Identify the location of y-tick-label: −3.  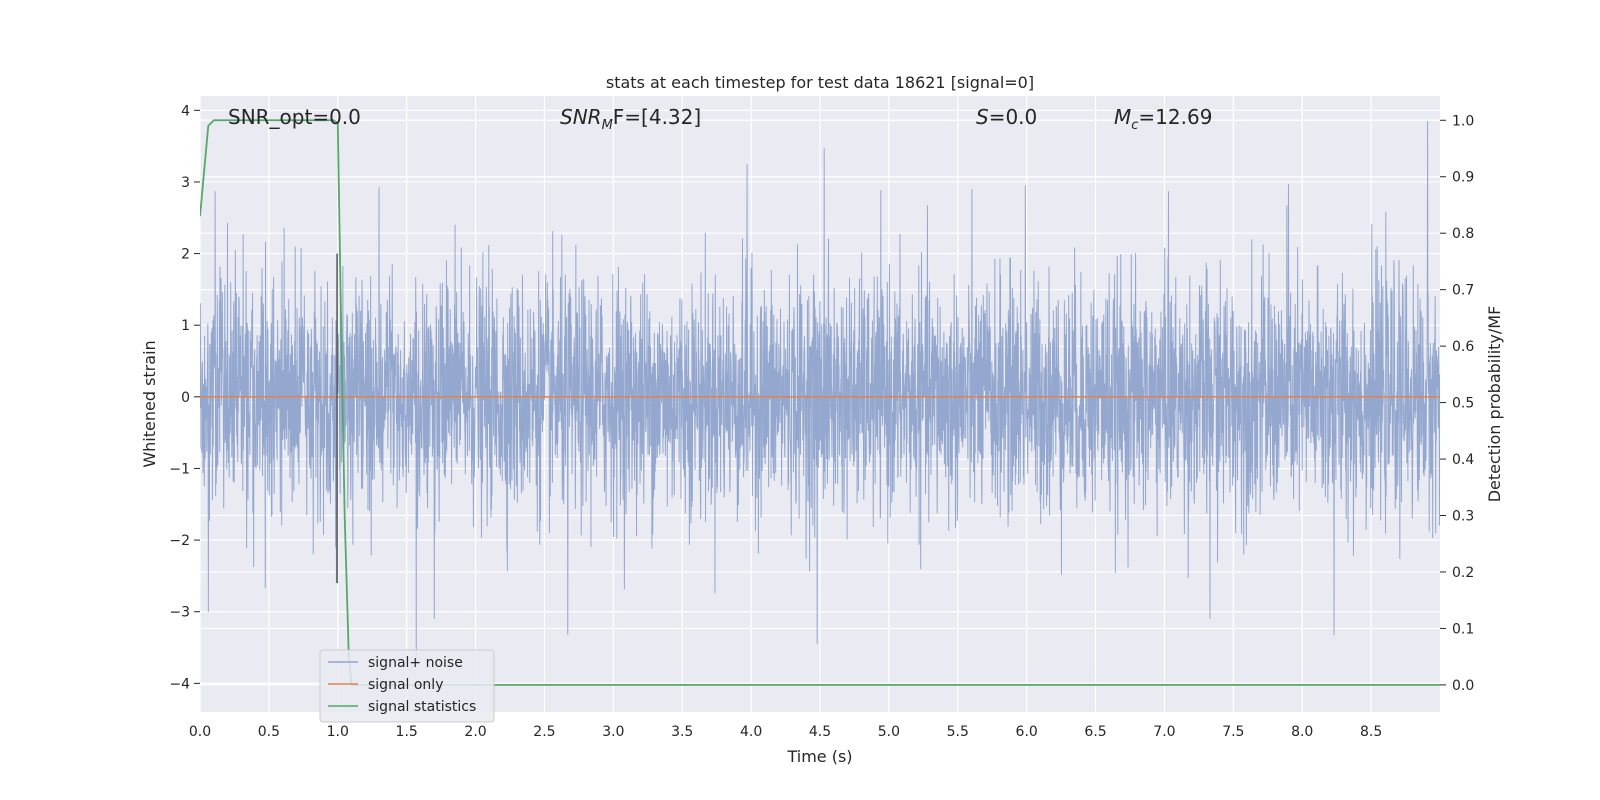
(179, 613).